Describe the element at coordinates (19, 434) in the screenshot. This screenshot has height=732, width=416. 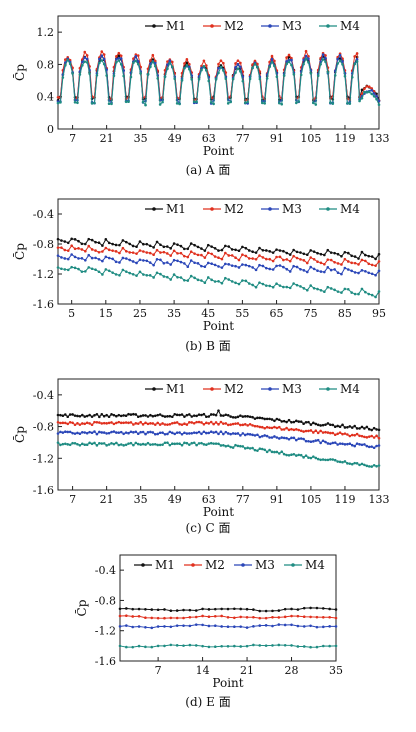
I see `y-axis-label: C̄p` at that location.